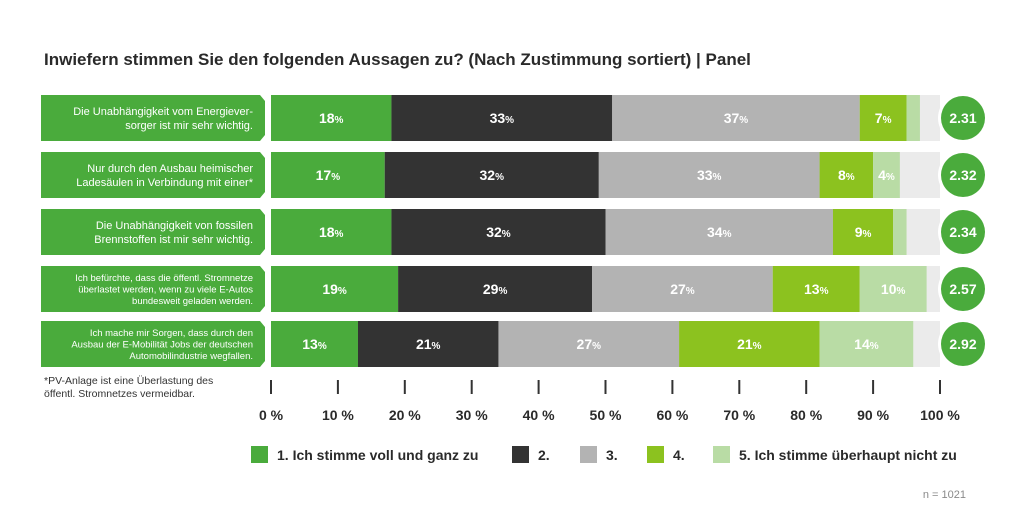 Image resolution: width=1024 pixels, height=528 pixels. Describe the element at coordinates (539, 415) in the screenshot. I see `x-tick-label: 40 %` at that location.